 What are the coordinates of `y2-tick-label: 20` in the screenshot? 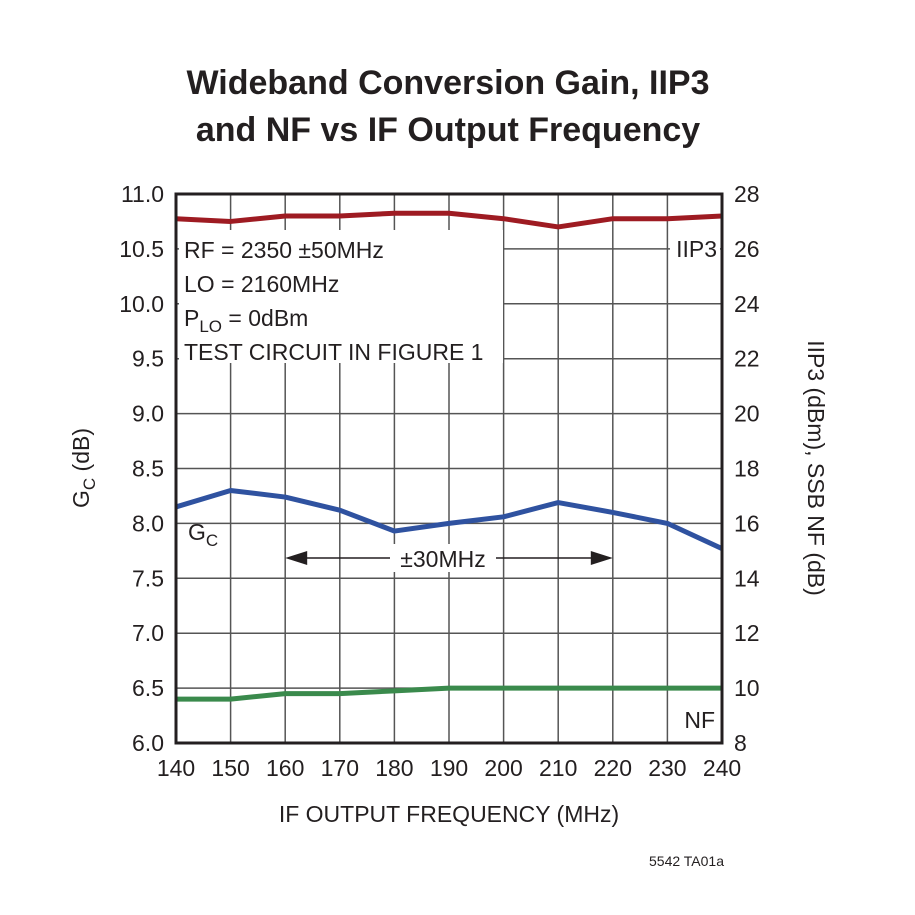 It's located at (747, 414).